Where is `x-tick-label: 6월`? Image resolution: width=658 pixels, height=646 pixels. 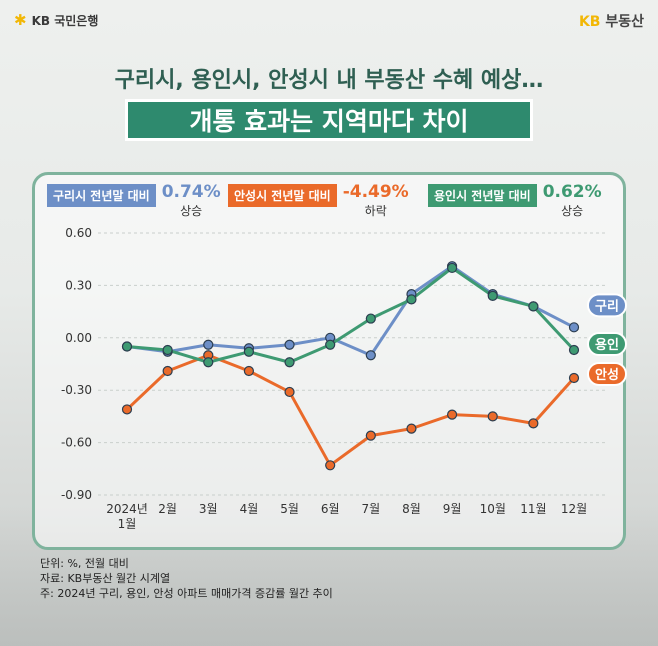
x-tick-label: 6월 is located at coordinates (330, 509).